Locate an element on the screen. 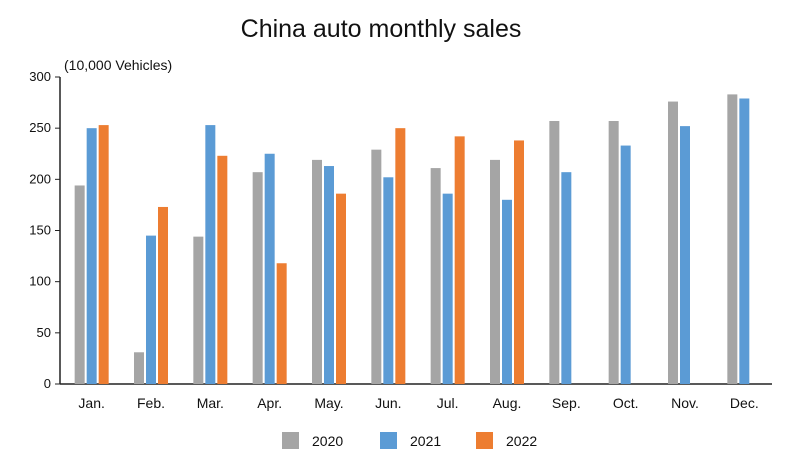  x-tick-label: Feb. is located at coordinates (151, 403).